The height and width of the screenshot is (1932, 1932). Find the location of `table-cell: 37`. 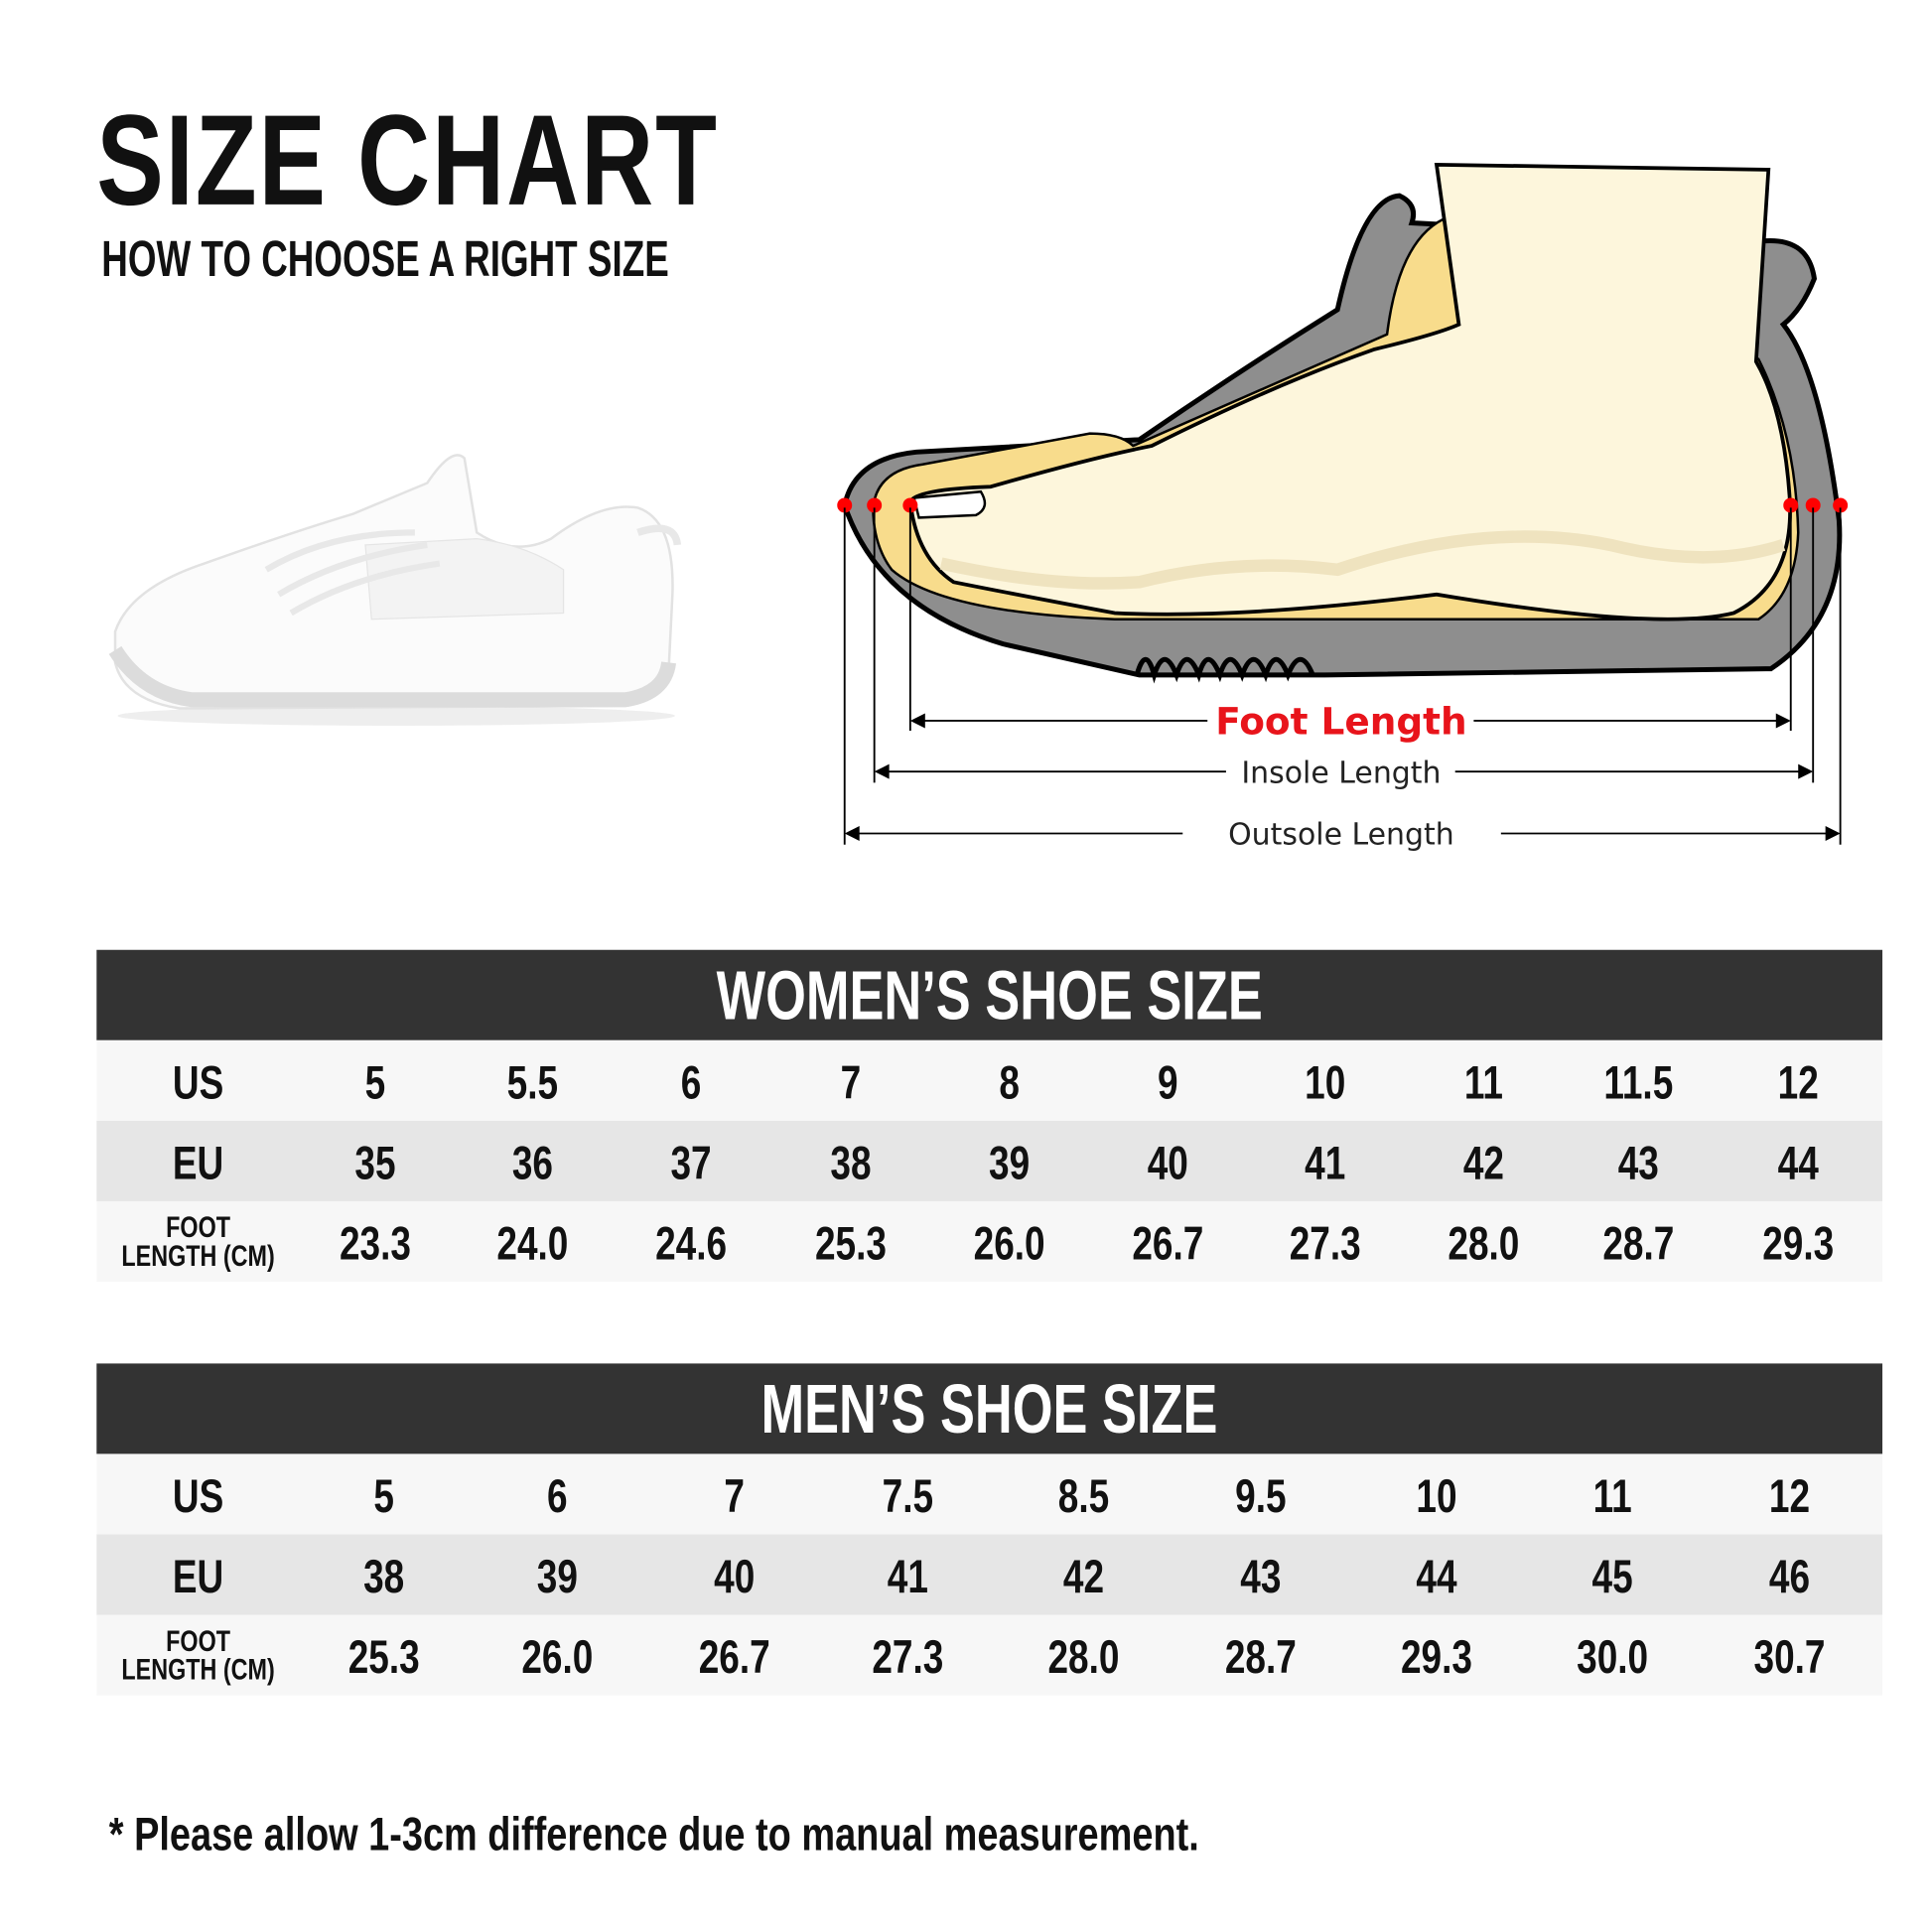

table-cell: 37 is located at coordinates (691, 1164).